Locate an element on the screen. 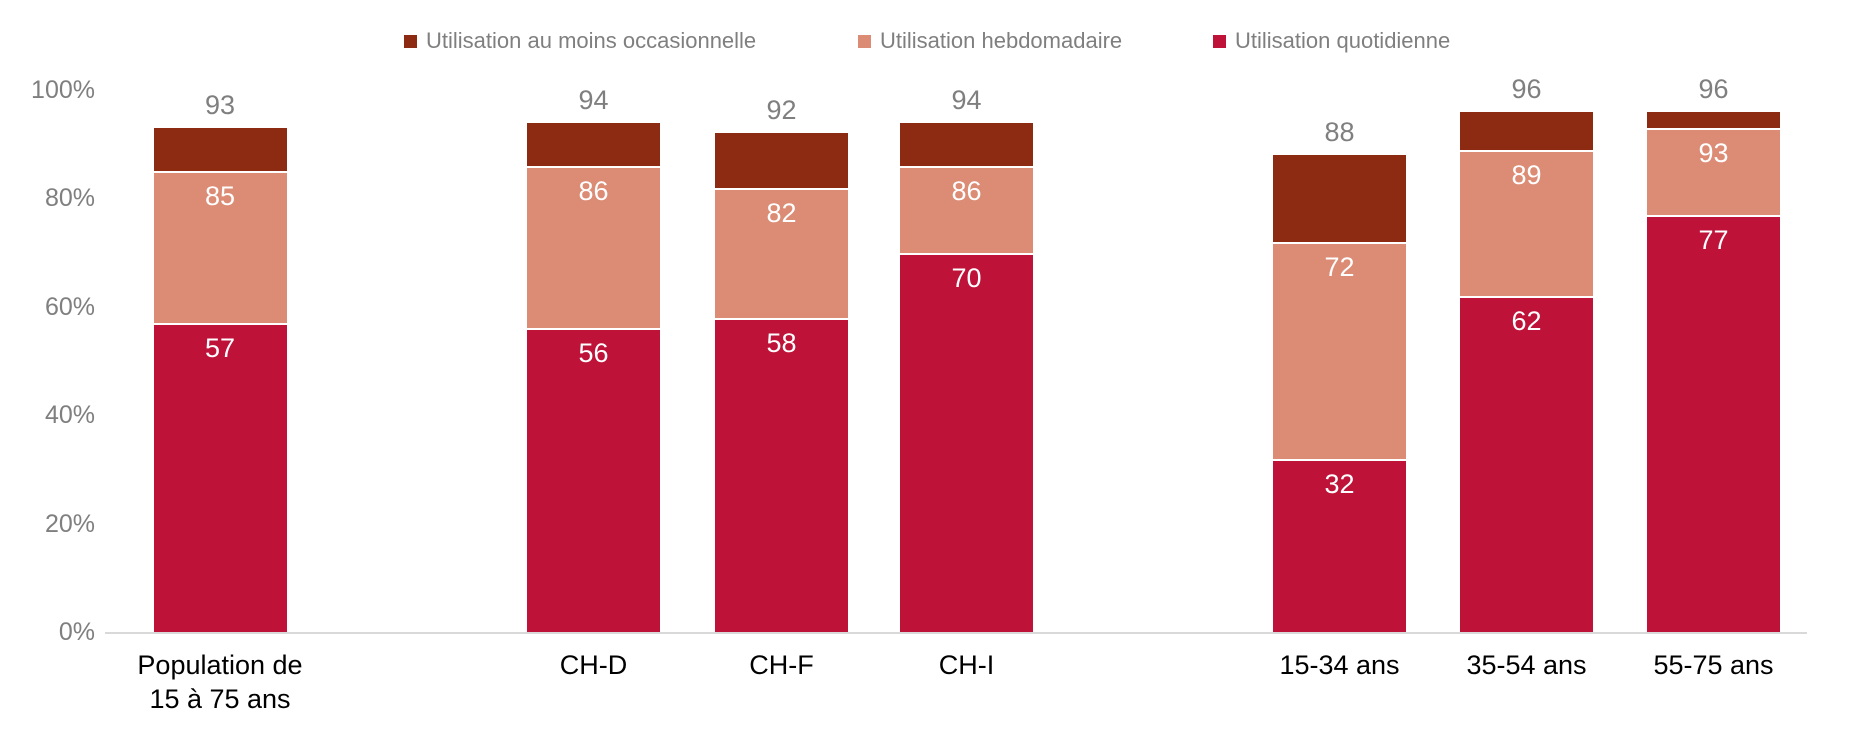 This screenshot has height=752, width=1860. legend-label: Utilisation au moins occasionnelle is located at coordinates (591, 40).